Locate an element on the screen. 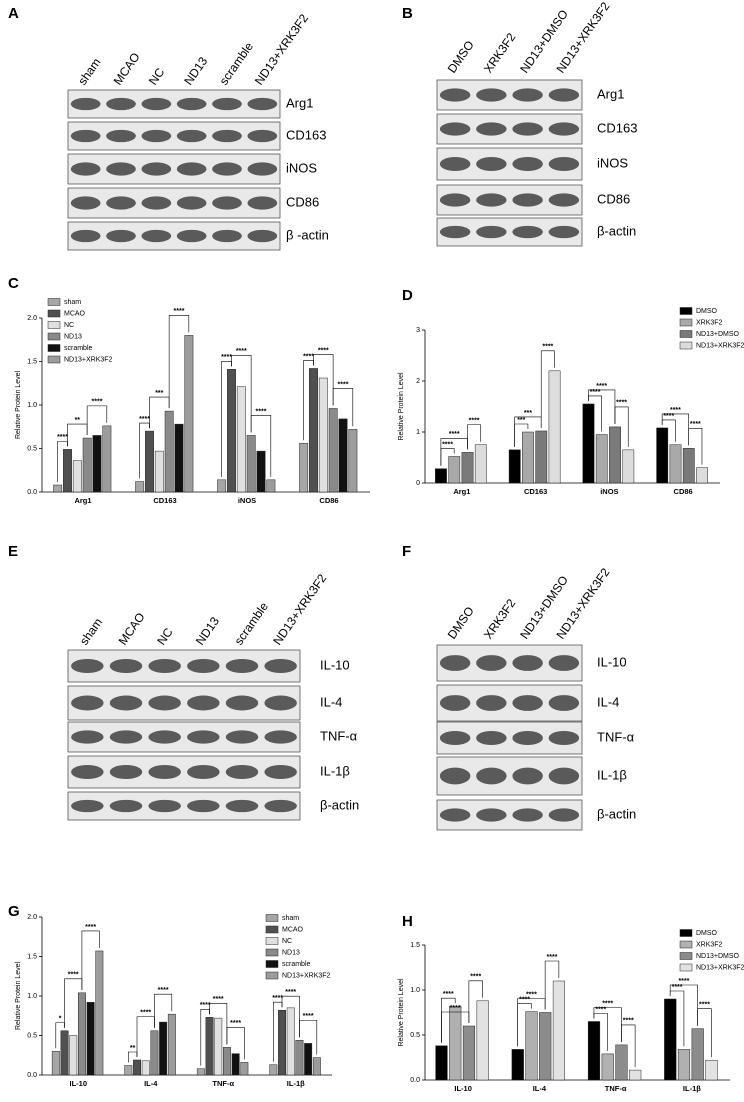 The image size is (744, 1102). y-axis-label: Relative Protein Level is located at coordinates (401, 406).